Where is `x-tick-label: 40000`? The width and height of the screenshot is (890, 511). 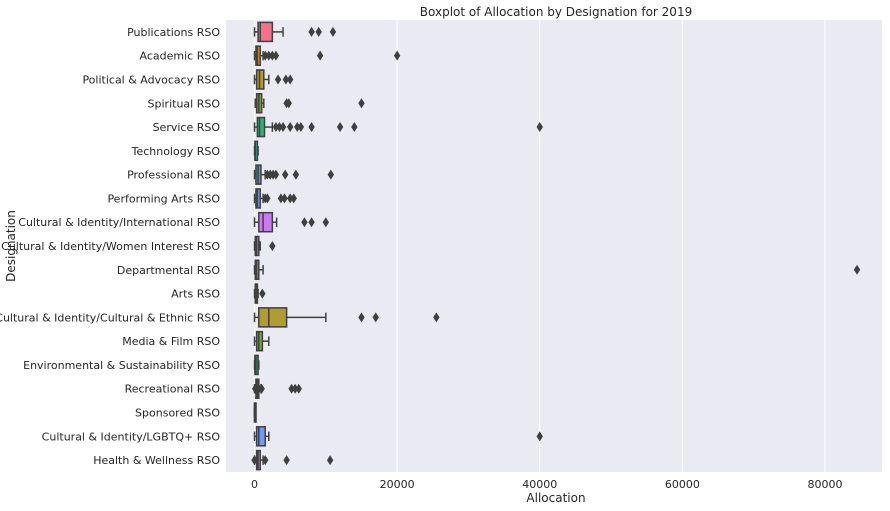 x-tick-label: 40000 is located at coordinates (539, 484).